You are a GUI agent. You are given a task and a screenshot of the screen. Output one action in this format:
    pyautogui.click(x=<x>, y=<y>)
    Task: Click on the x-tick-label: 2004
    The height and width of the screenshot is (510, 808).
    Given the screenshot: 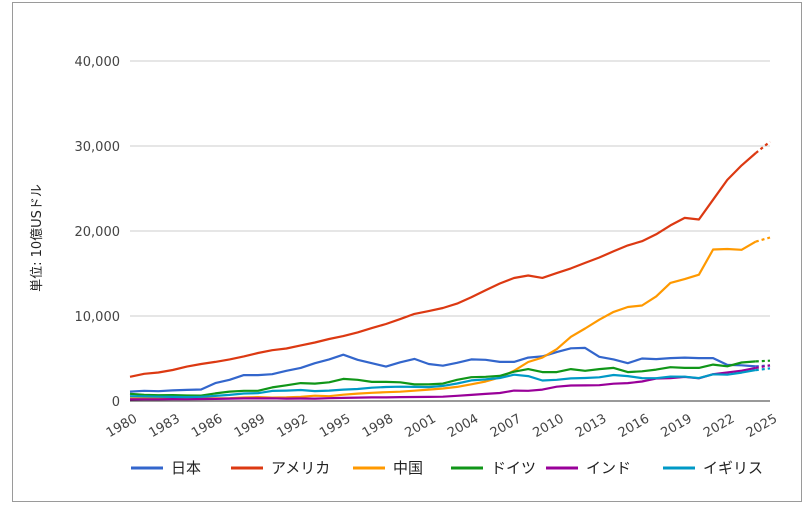 What is the action you would take?
    pyautogui.click(x=463, y=426)
    